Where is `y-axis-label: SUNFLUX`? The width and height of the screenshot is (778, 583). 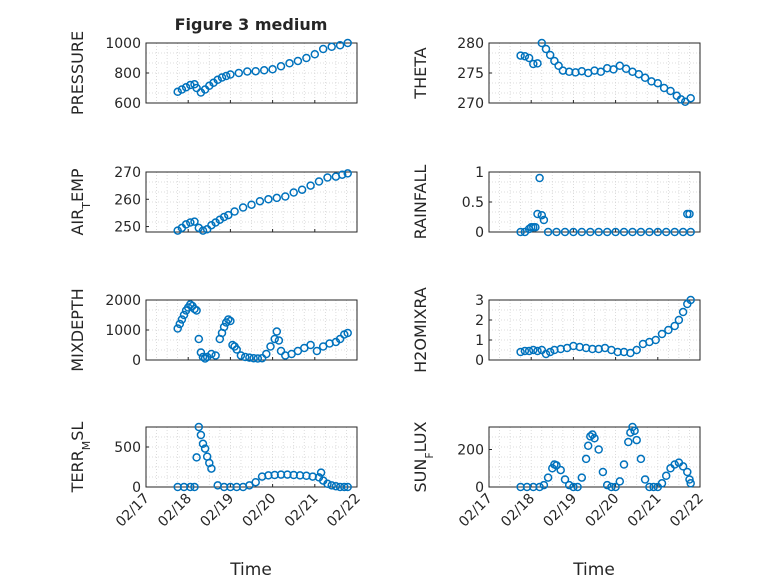
y-axis-label: SUNFLUX is located at coordinates (423, 456).